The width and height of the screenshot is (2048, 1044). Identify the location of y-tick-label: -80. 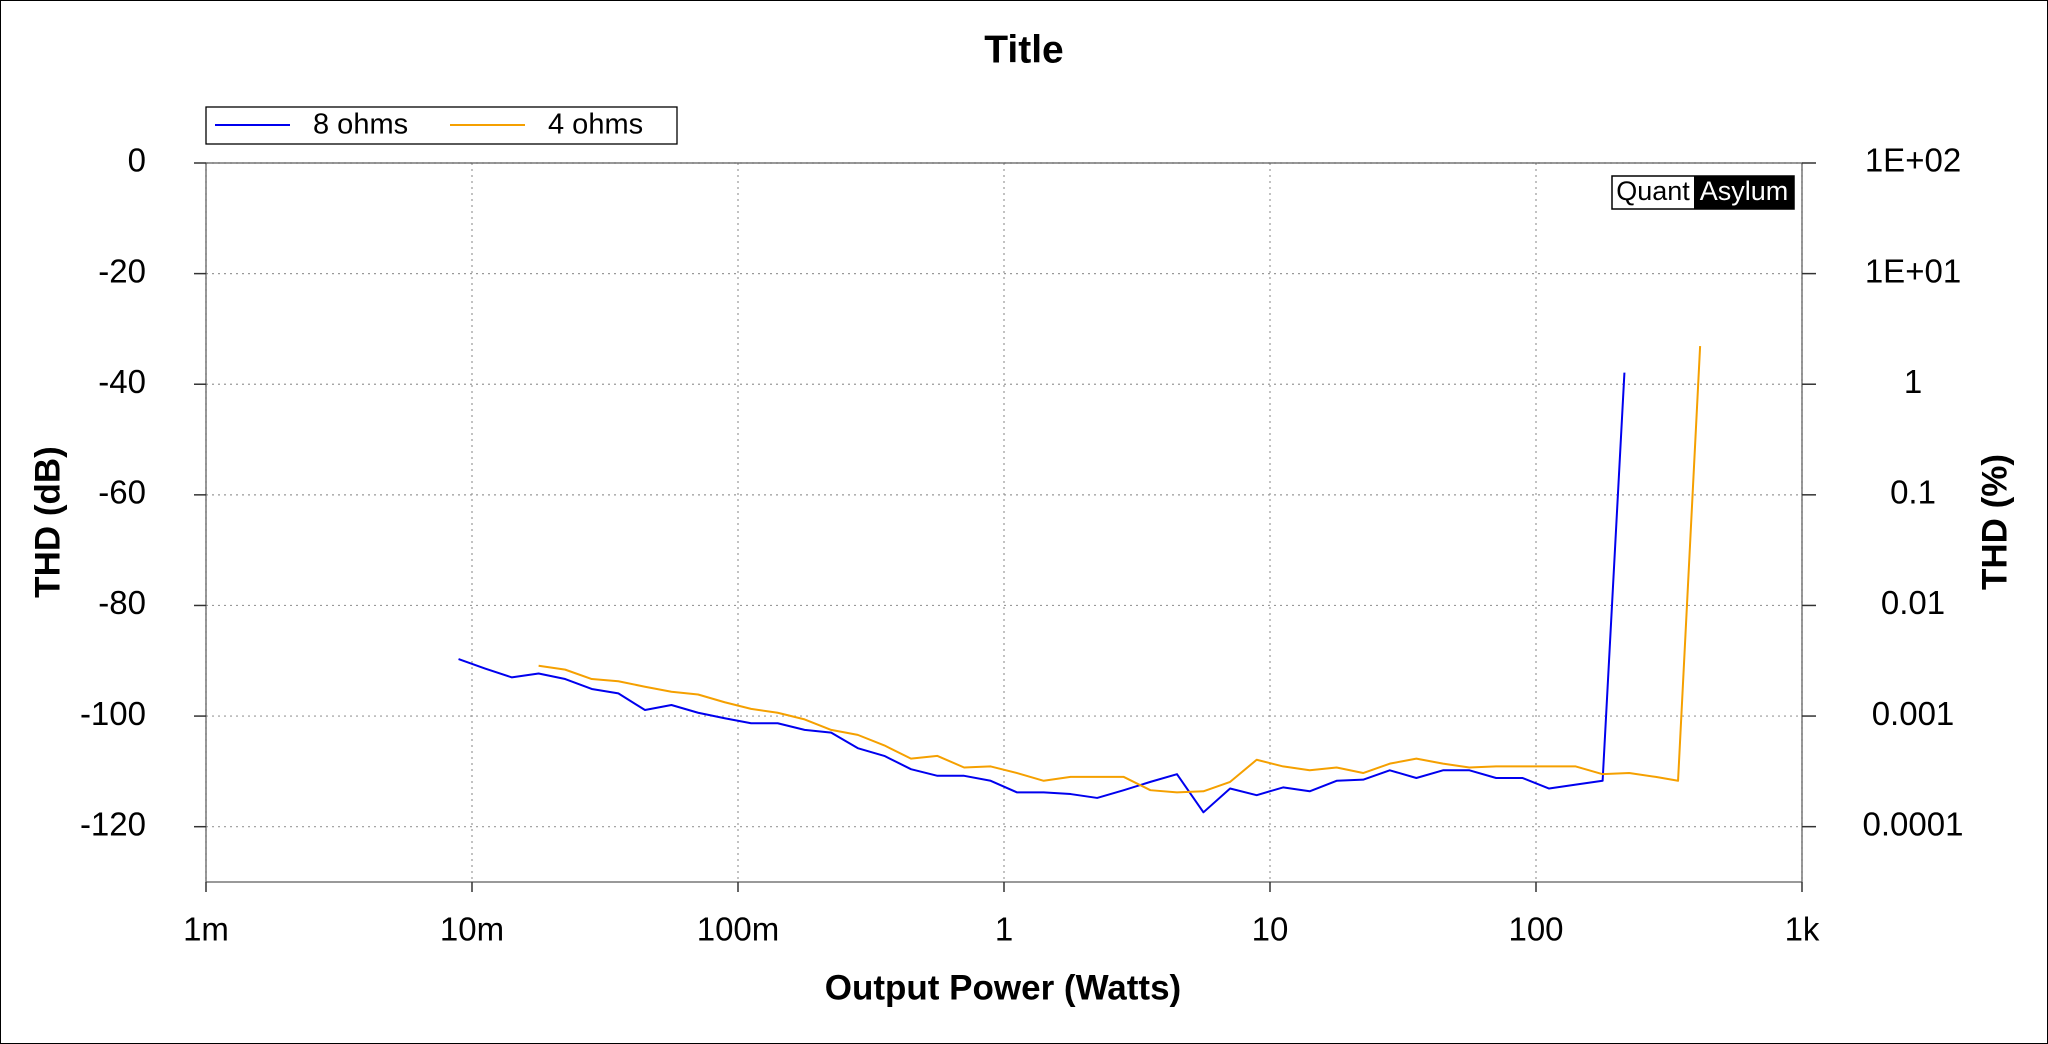
(122, 602).